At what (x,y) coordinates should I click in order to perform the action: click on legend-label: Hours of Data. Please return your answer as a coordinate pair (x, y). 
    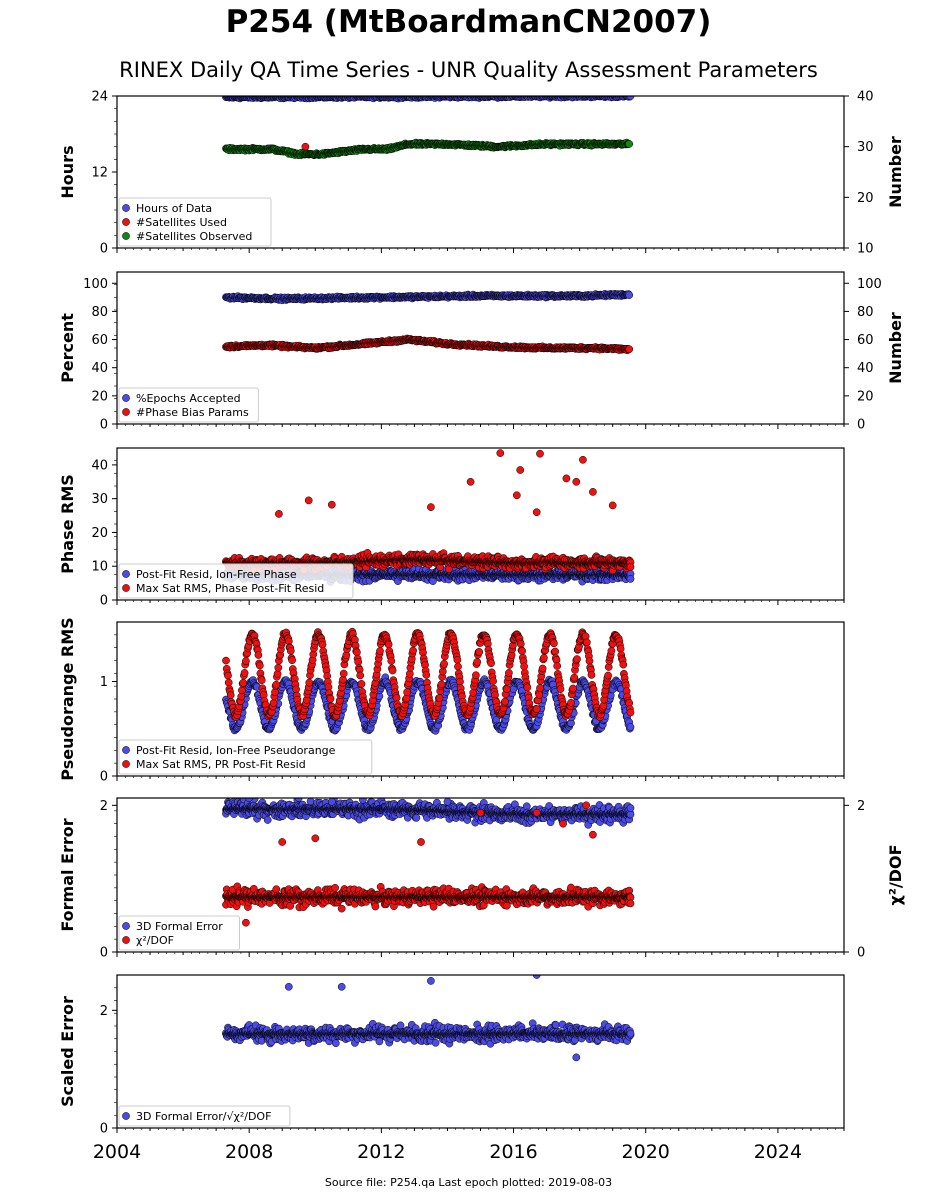
    Looking at the image, I should click on (174, 208).